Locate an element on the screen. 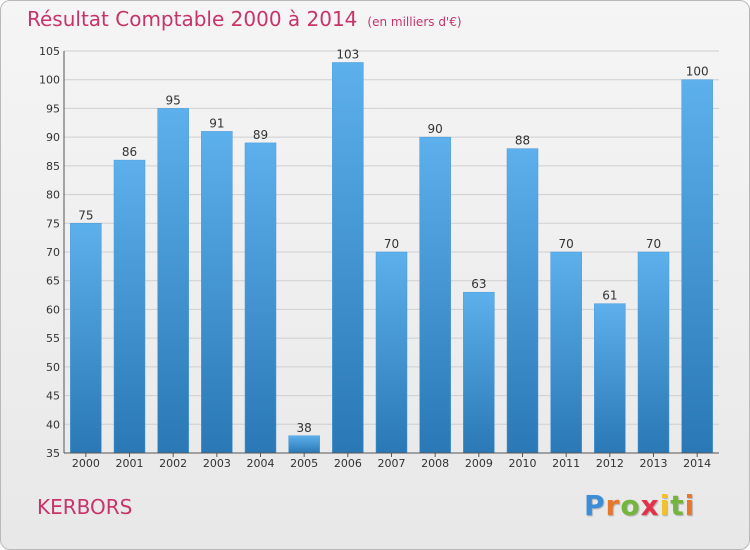 Image resolution: width=750 pixels, height=550 pixels. bar-2004 is located at coordinates (260, 298).